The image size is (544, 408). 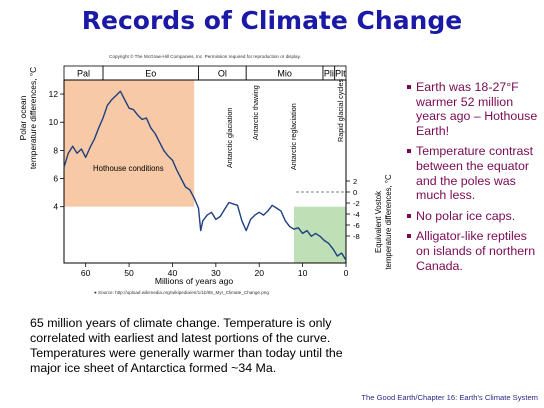 I want to click on x-tick-label: 60, so click(x=86, y=273).